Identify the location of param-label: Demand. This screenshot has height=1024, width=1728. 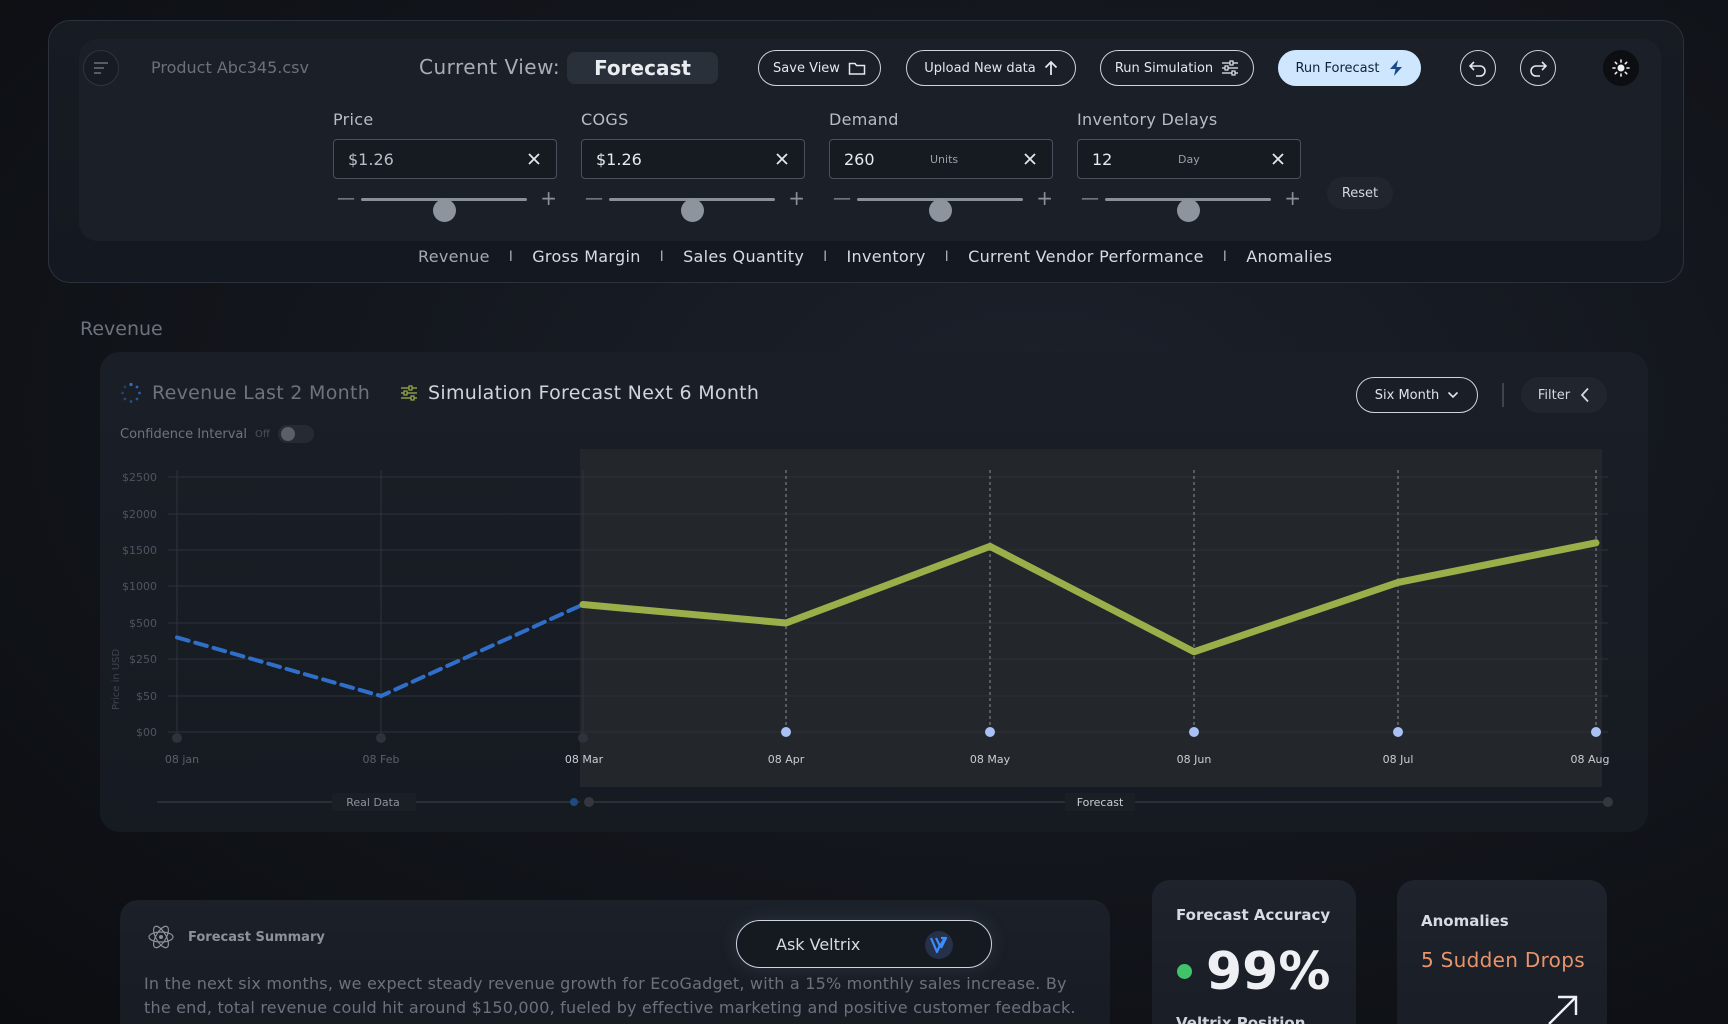
(864, 119).